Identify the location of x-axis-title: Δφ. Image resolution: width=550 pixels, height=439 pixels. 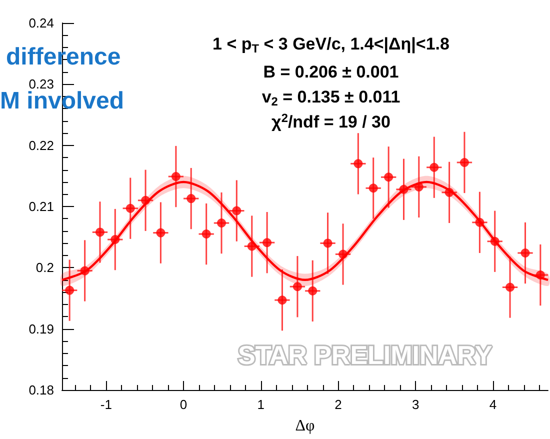
(305, 426).